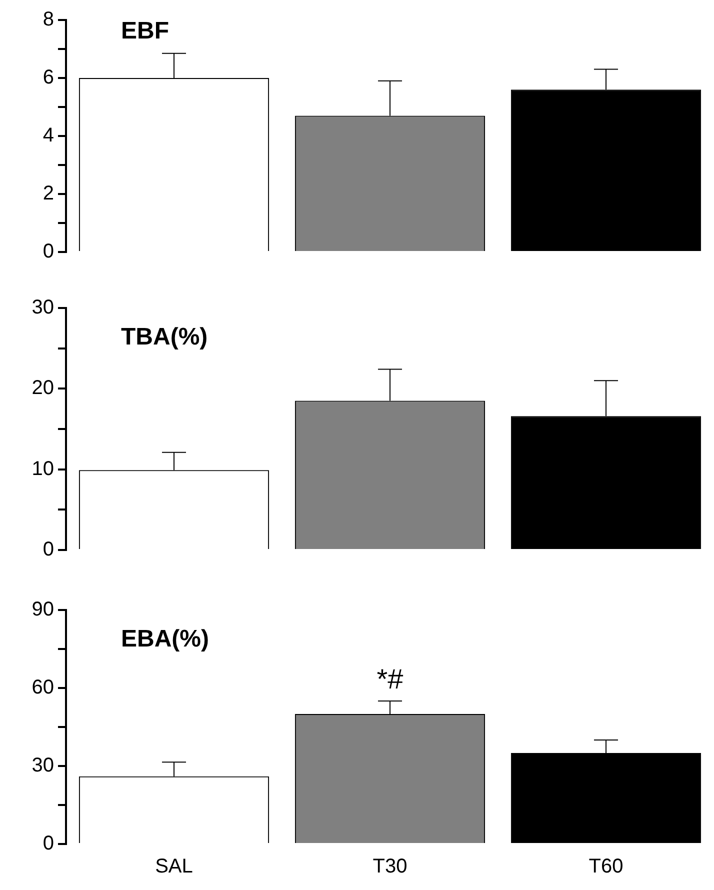  Describe the element at coordinates (165, 639) in the screenshot. I see `text: EBA(%)` at that location.